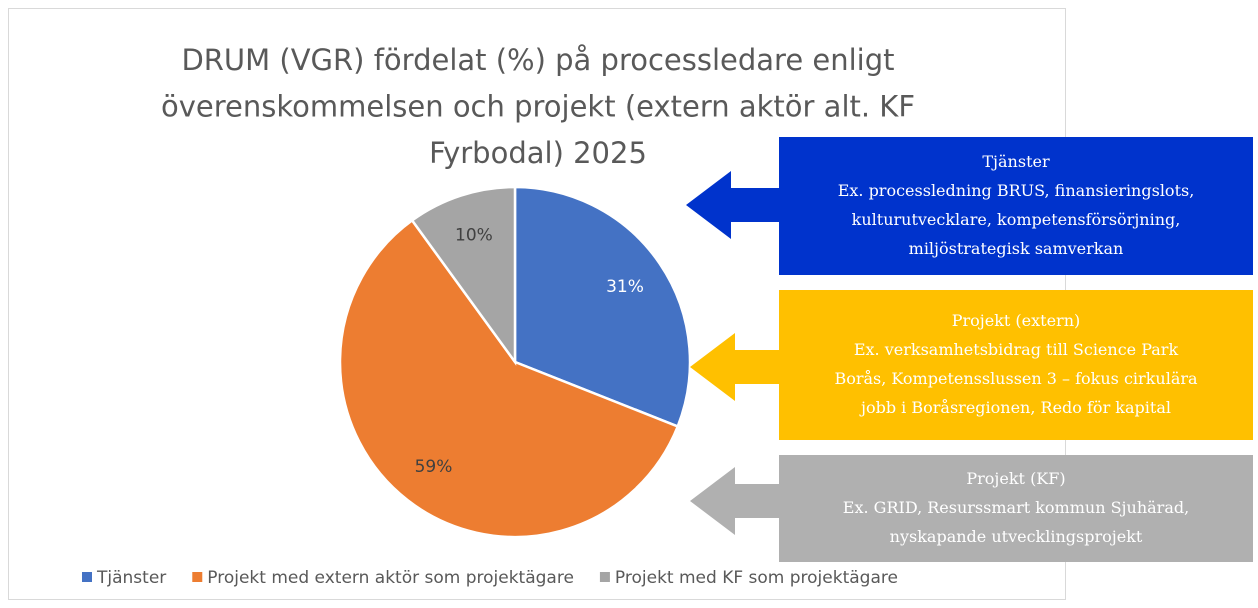 The image size is (1258, 608). I want to click on legend-label: Tjänster, so click(131, 578).